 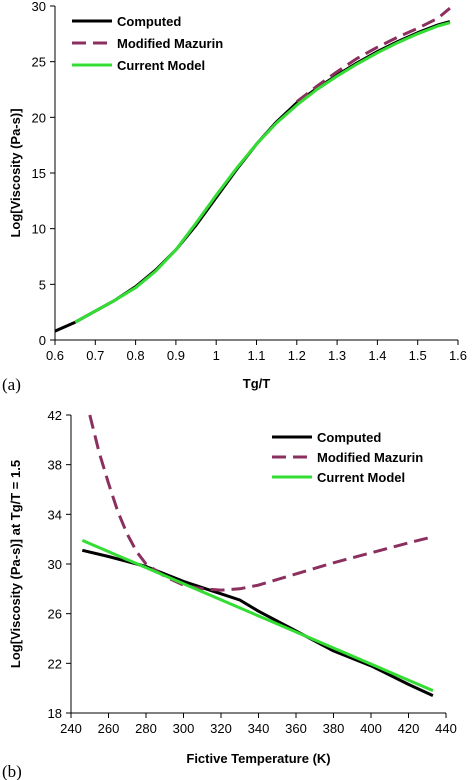 I want to click on x-tick-label: 1.4, so click(x=377, y=355).